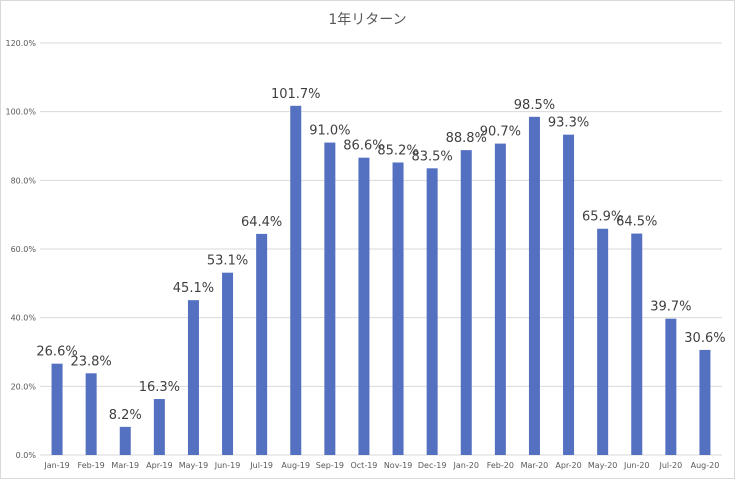 The height and width of the screenshot is (479, 735). What do you see at coordinates (261, 465) in the screenshot?
I see `x-tick-label: Jul-19` at bounding box center [261, 465].